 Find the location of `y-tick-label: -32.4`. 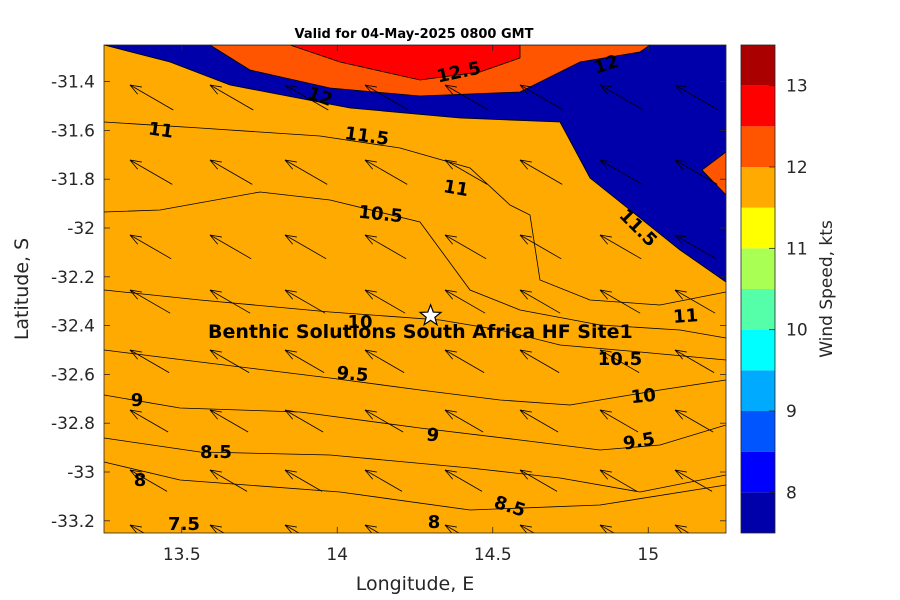

y-tick-label: -32.4 is located at coordinates (73, 327).